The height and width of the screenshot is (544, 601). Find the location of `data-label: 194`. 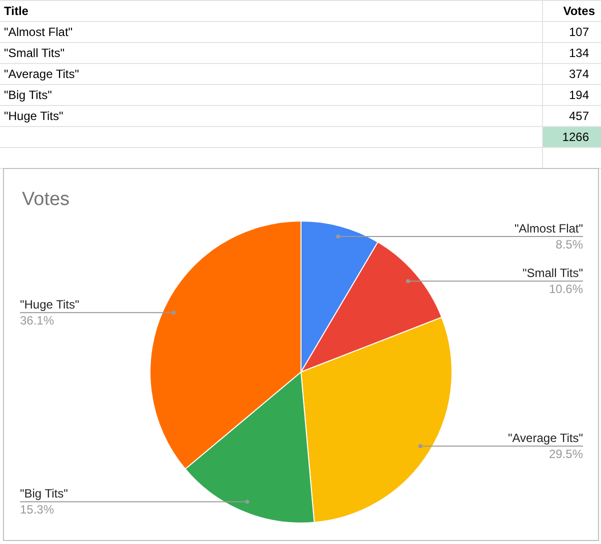

data-label: 194 is located at coordinates (579, 95).